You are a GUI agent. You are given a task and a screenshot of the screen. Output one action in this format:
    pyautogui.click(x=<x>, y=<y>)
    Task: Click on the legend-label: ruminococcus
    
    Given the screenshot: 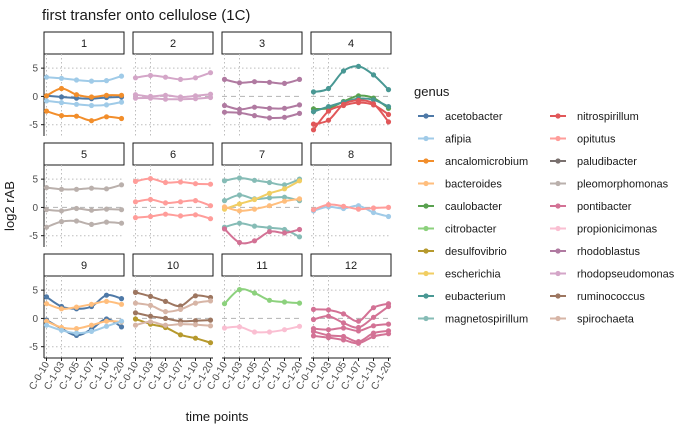 What is the action you would take?
    pyautogui.click(x=611, y=297)
    